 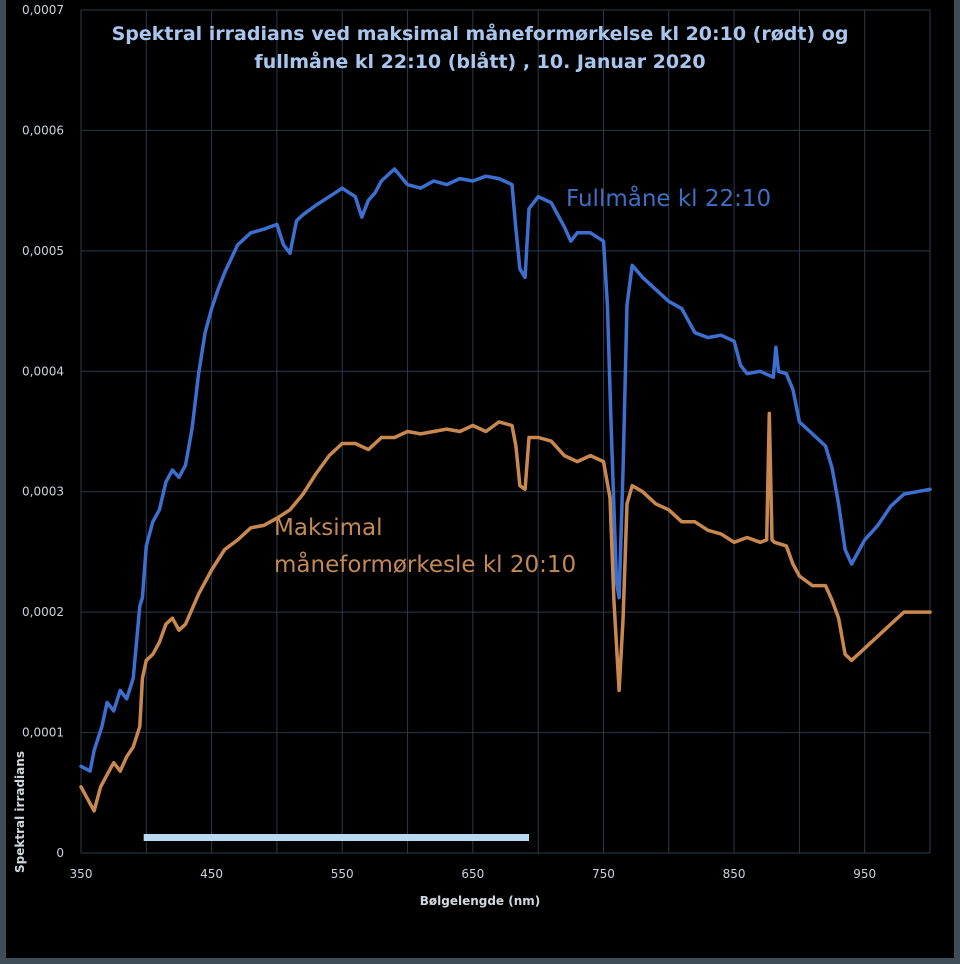 I want to click on y-tick-label: 0,0006, so click(x=43, y=130).